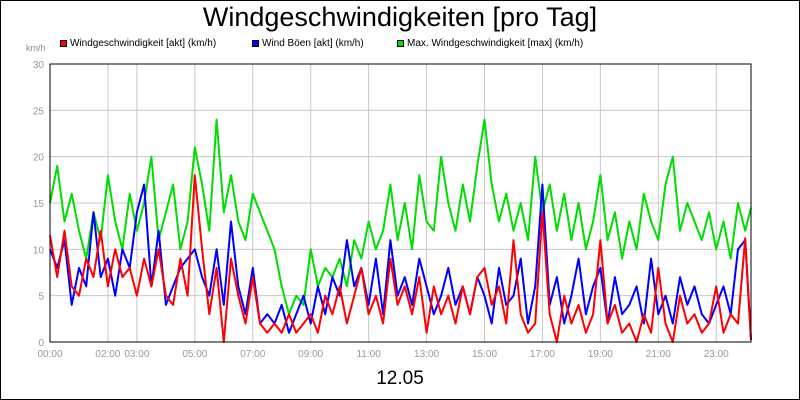 The height and width of the screenshot is (400, 800). I want to click on x-tick-label: 15:00, so click(484, 354).